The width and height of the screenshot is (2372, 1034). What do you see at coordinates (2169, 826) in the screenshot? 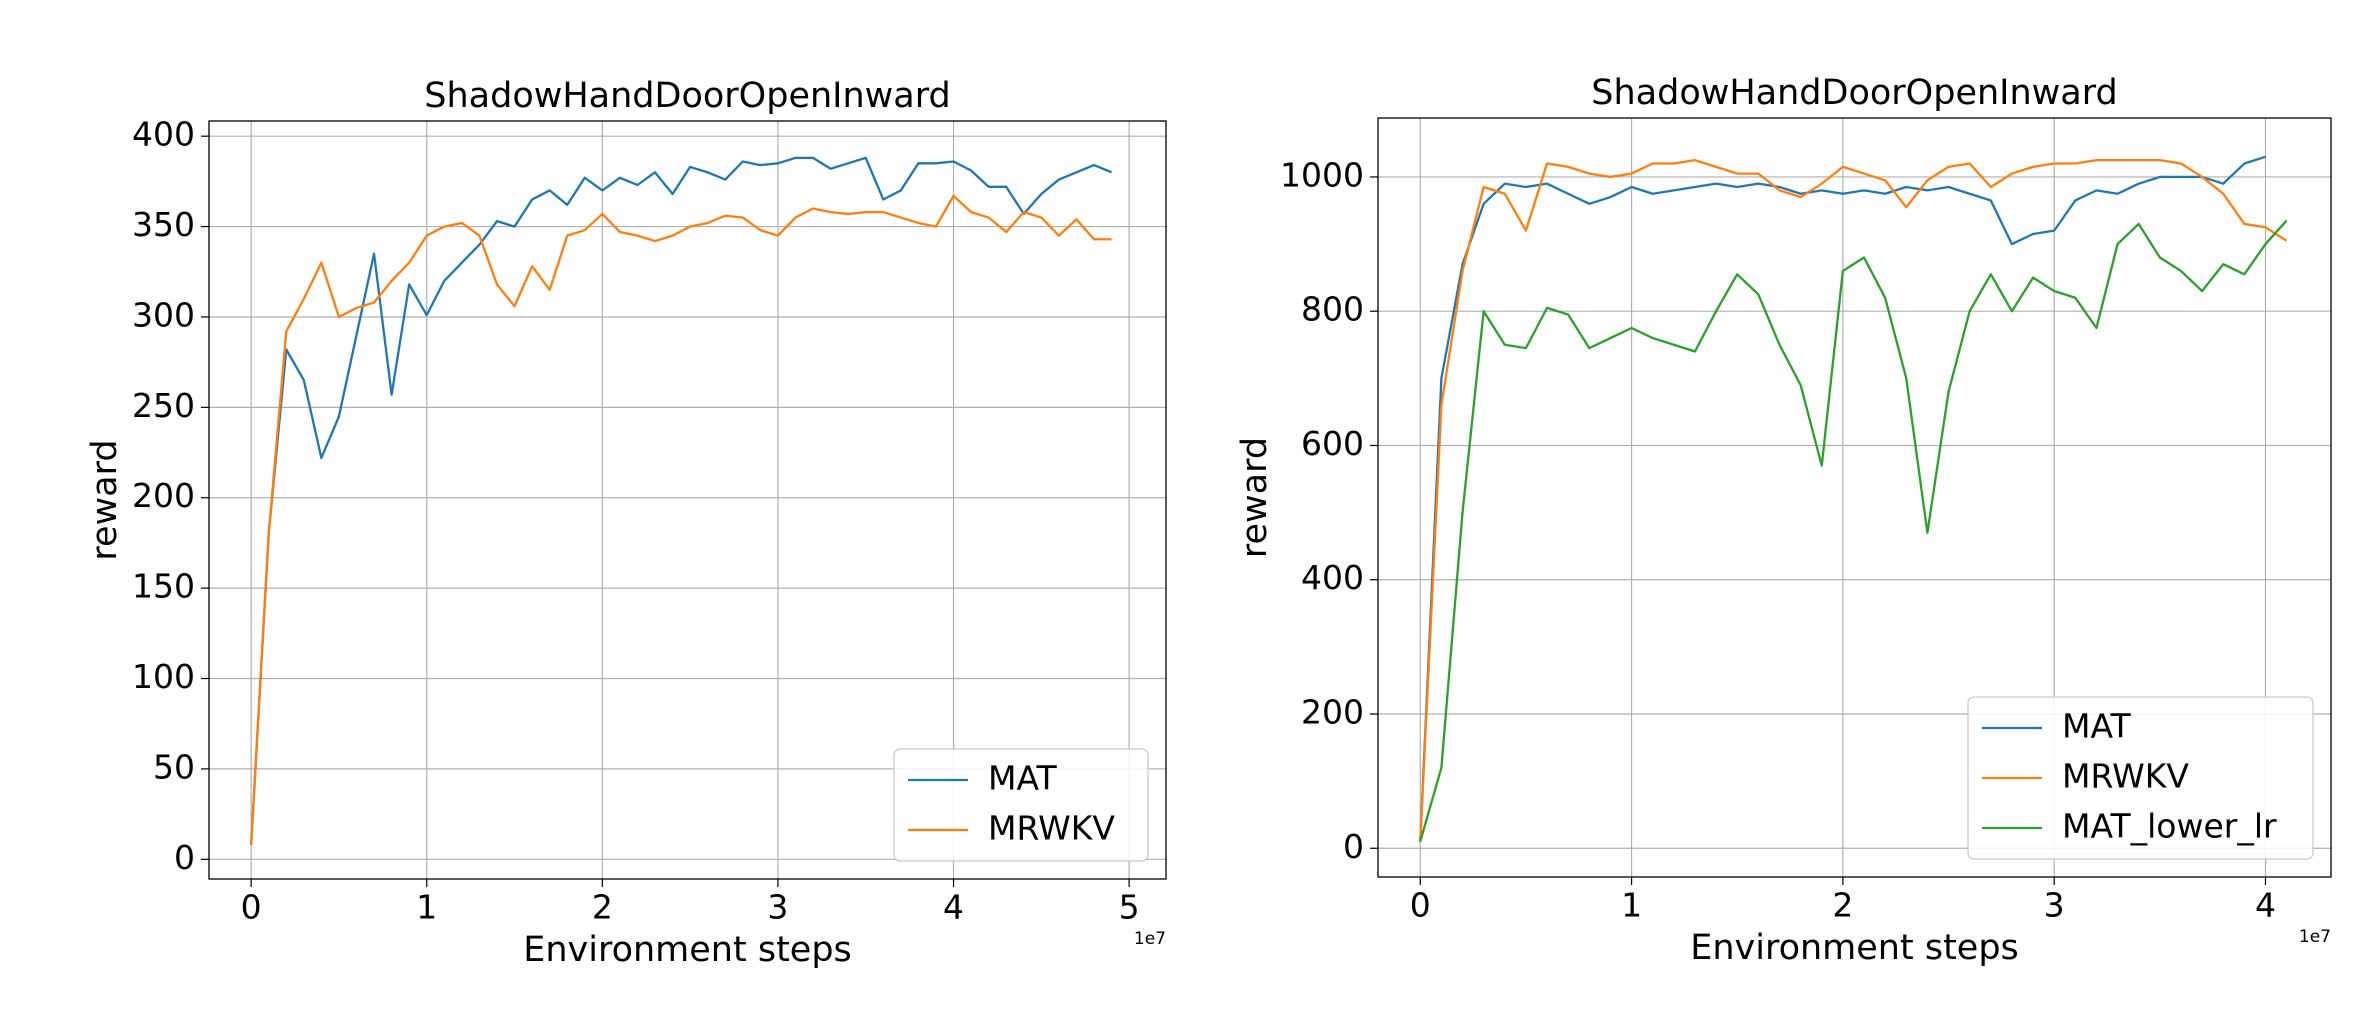
I see `legend-label: MAT_lower_lr` at bounding box center [2169, 826].